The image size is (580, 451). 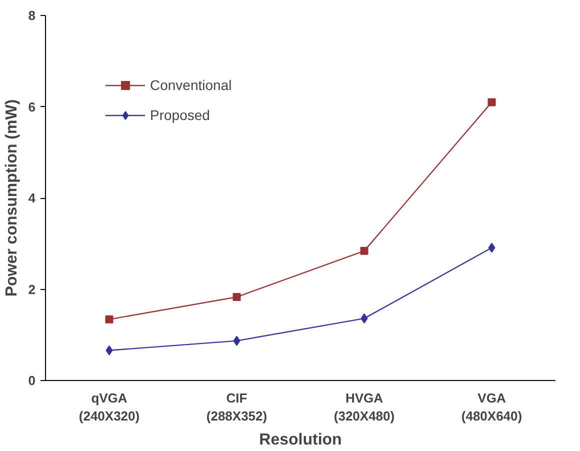 I want to click on x-axis-title: Resolution, so click(x=300, y=440).